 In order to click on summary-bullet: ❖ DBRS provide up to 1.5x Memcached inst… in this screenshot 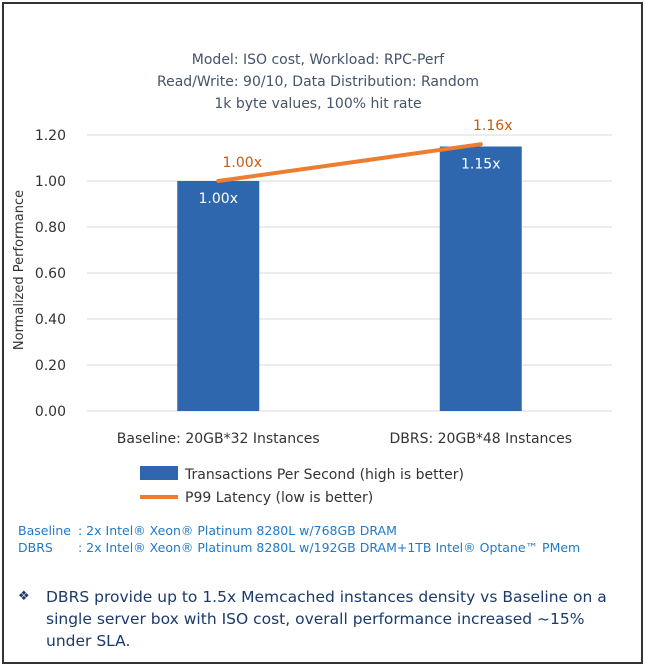, I will do `click(325, 619)`.